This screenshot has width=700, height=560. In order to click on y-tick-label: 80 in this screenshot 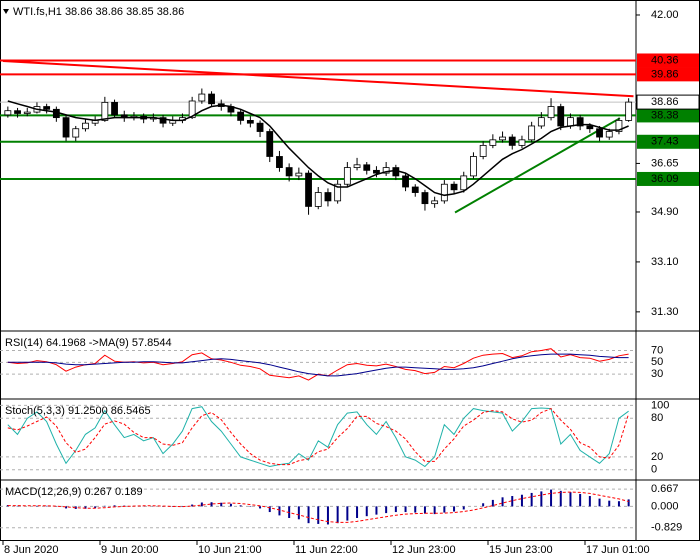, I will do `click(657, 418)`.